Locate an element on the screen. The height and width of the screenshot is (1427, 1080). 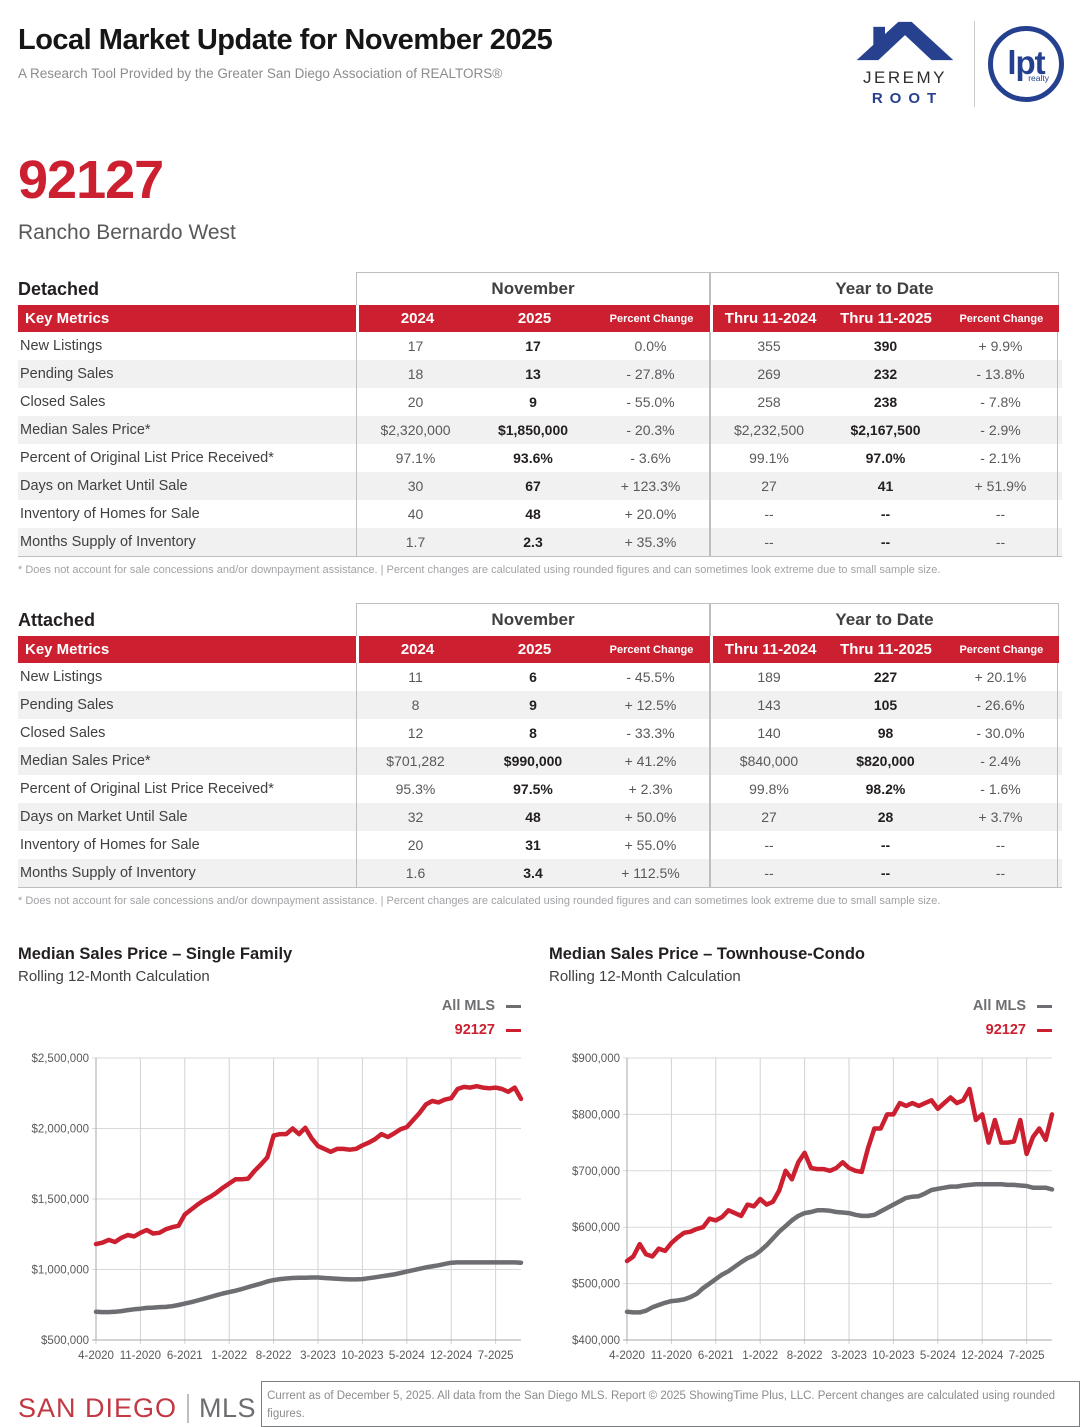
metric-label: Closed Sales is located at coordinates (63, 402).